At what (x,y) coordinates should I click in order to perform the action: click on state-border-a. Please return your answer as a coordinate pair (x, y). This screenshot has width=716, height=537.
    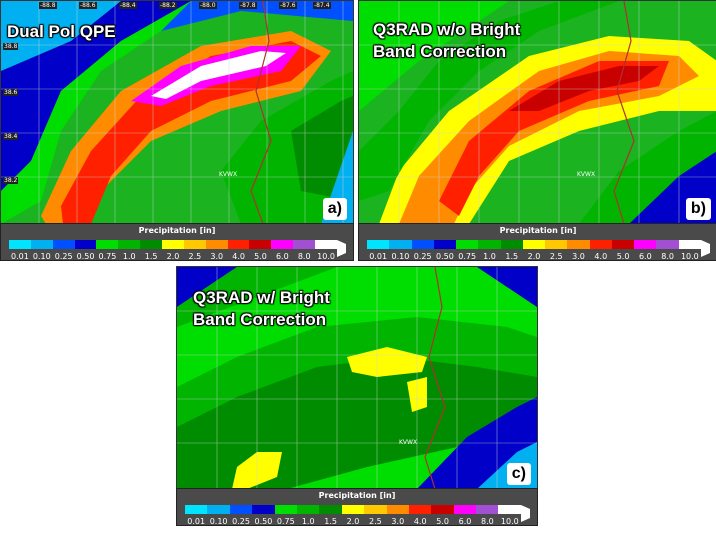
    Looking at the image, I should click on (261, 112).